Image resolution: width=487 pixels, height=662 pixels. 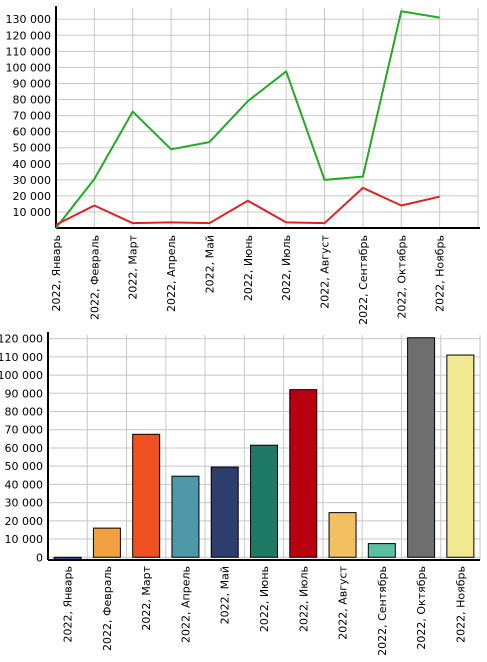 What do you see at coordinates (32, 180) in the screenshot?
I see `line-chart-ytick-label: 30 000` at bounding box center [32, 180].